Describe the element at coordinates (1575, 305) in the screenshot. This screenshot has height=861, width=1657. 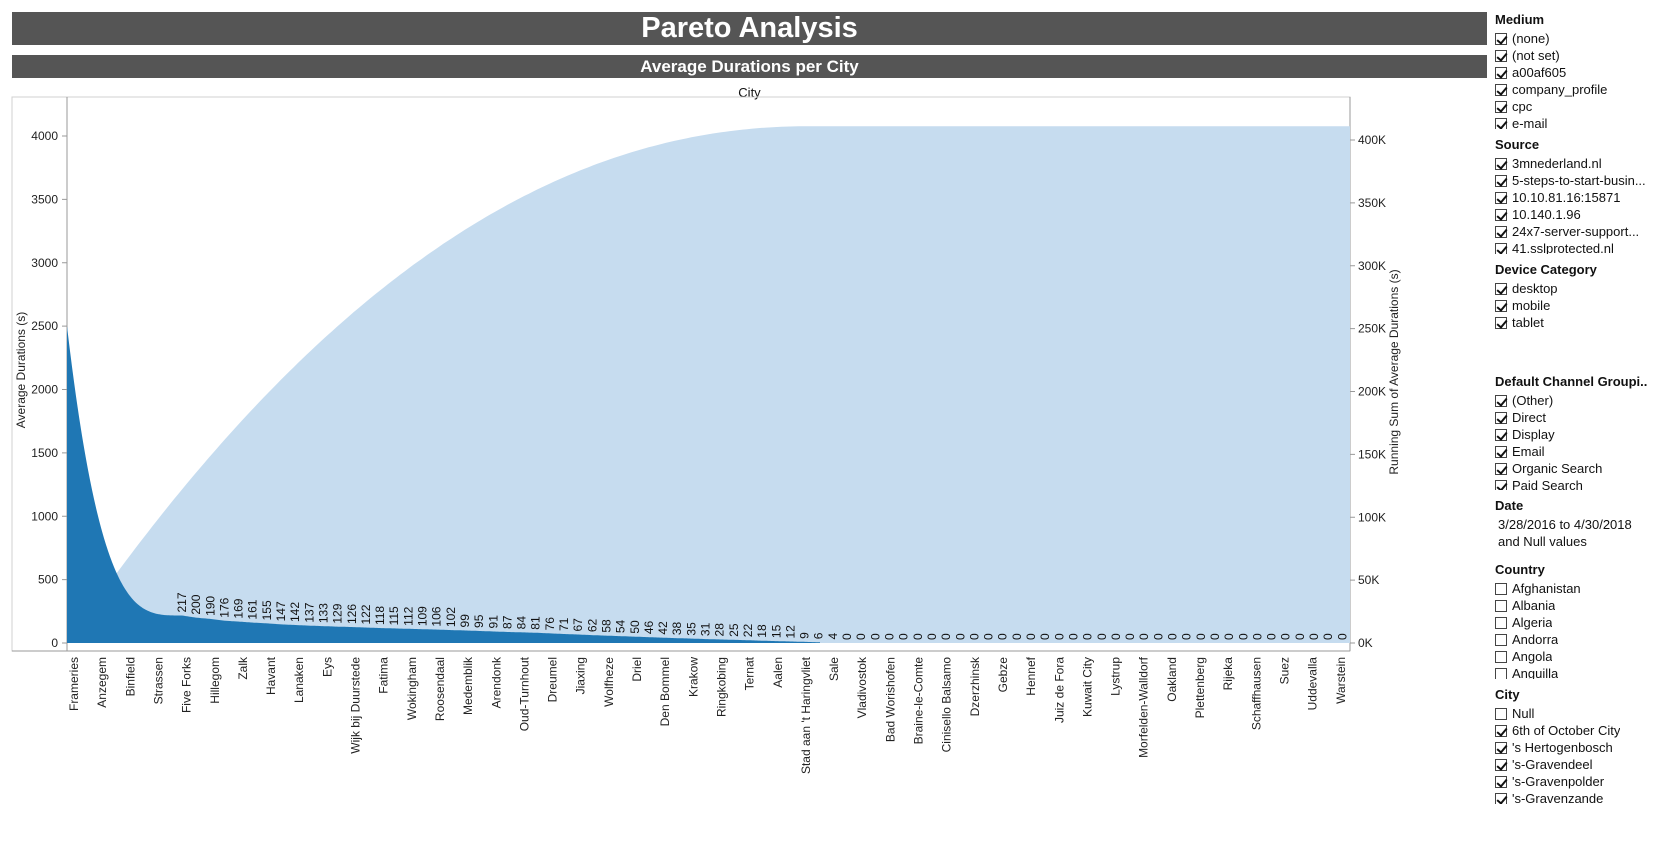
I see `filter-option: mobile` at that location.